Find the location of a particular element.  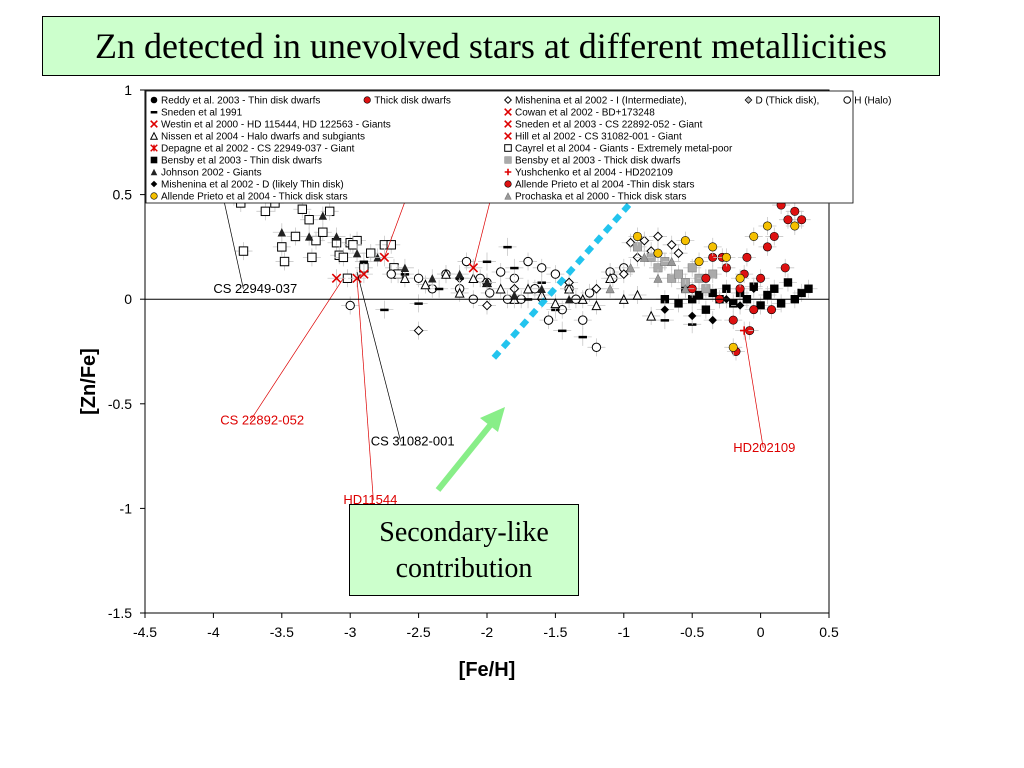

legend-label: Thick disk dwarfs is located at coordinates (412, 101).